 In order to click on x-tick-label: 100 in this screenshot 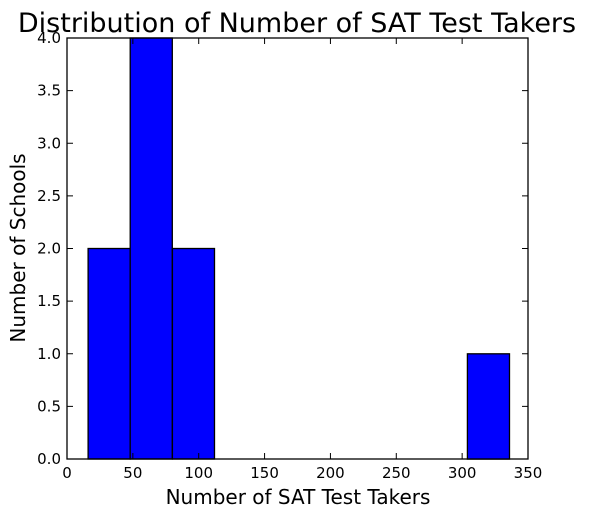, I will do `click(198, 473)`.